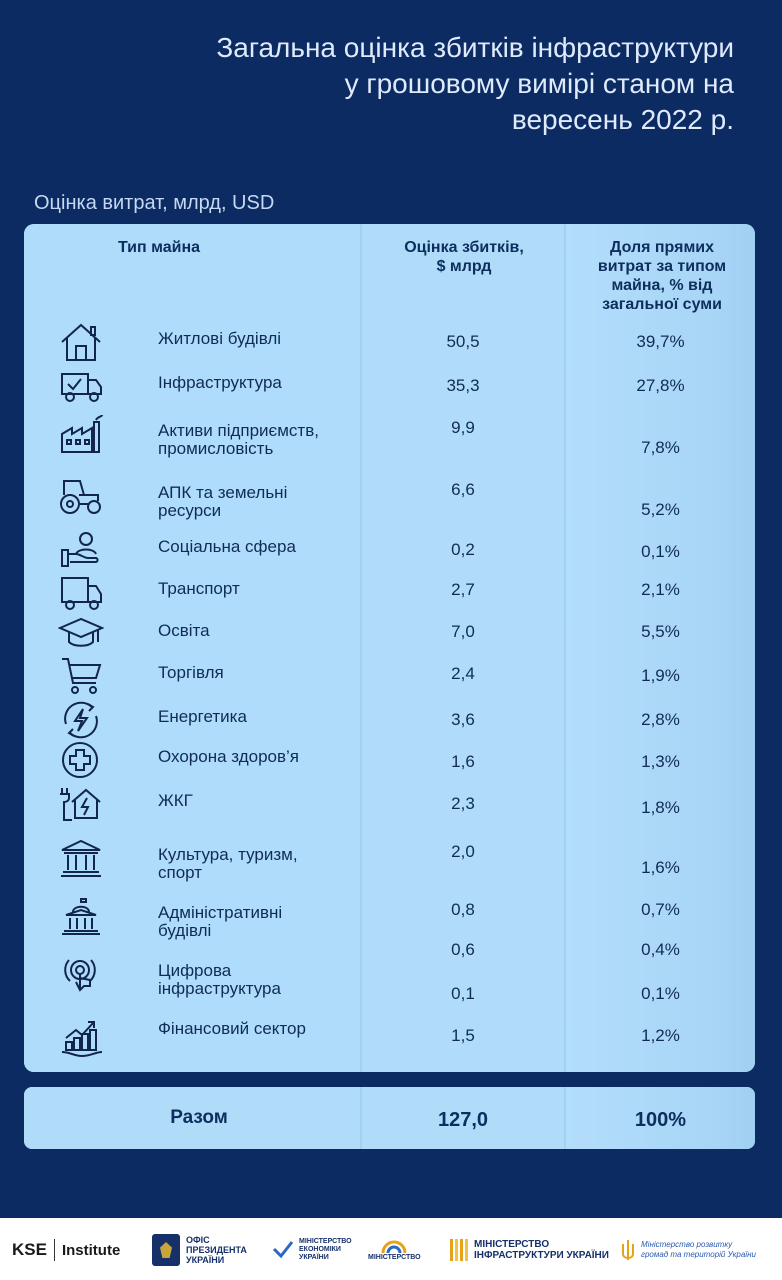  I want to click on row-label-line-1: Торгівля, so click(191, 672).